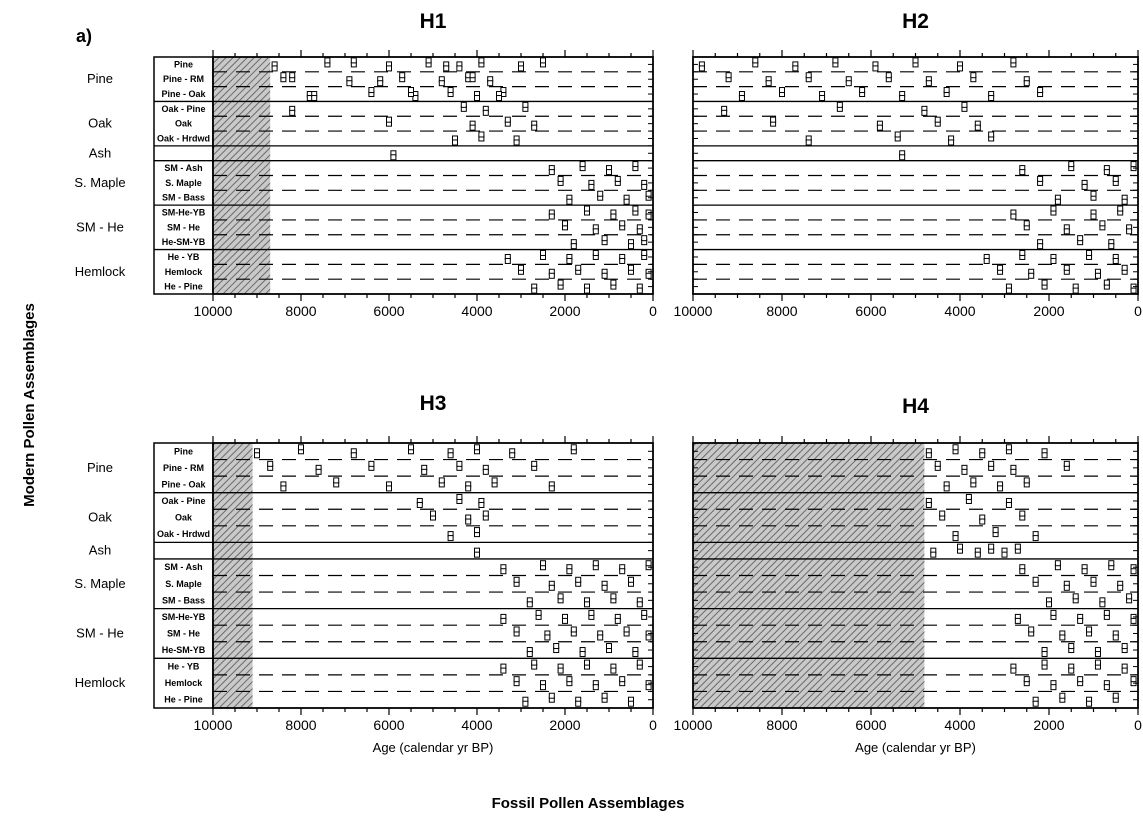  Describe the element at coordinates (184, 518) in the screenshot. I see `subtype-label: Oak` at that location.